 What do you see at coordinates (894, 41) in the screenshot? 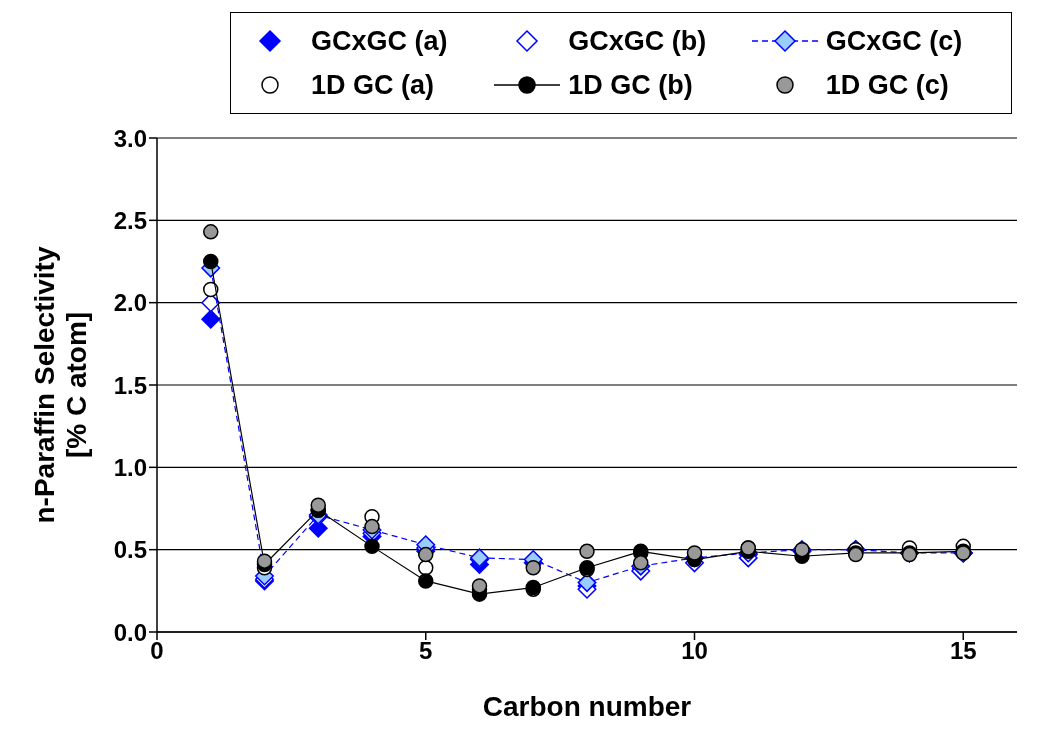
I see `legend-label: GCxGC (c)` at bounding box center [894, 41].